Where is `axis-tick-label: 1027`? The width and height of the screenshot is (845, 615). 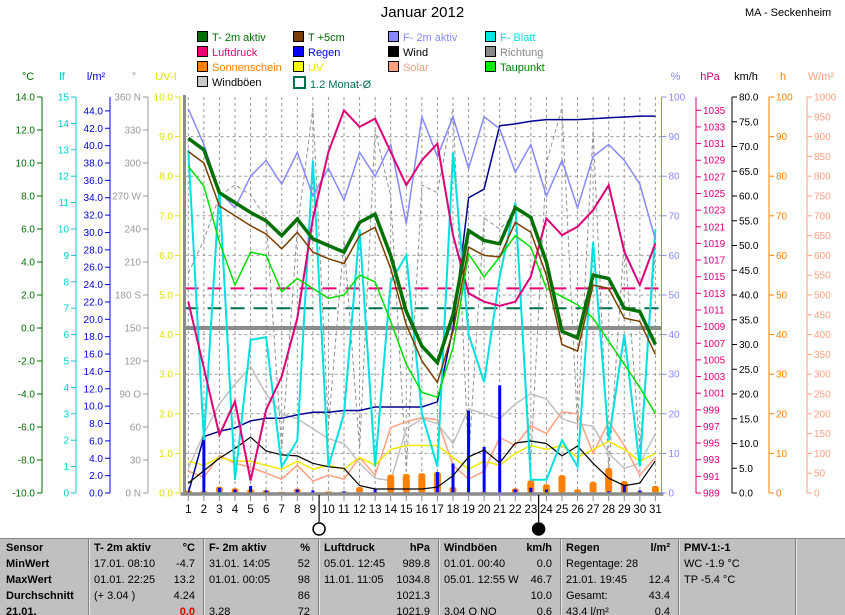 axis-tick-label: 1027 is located at coordinates (714, 177).